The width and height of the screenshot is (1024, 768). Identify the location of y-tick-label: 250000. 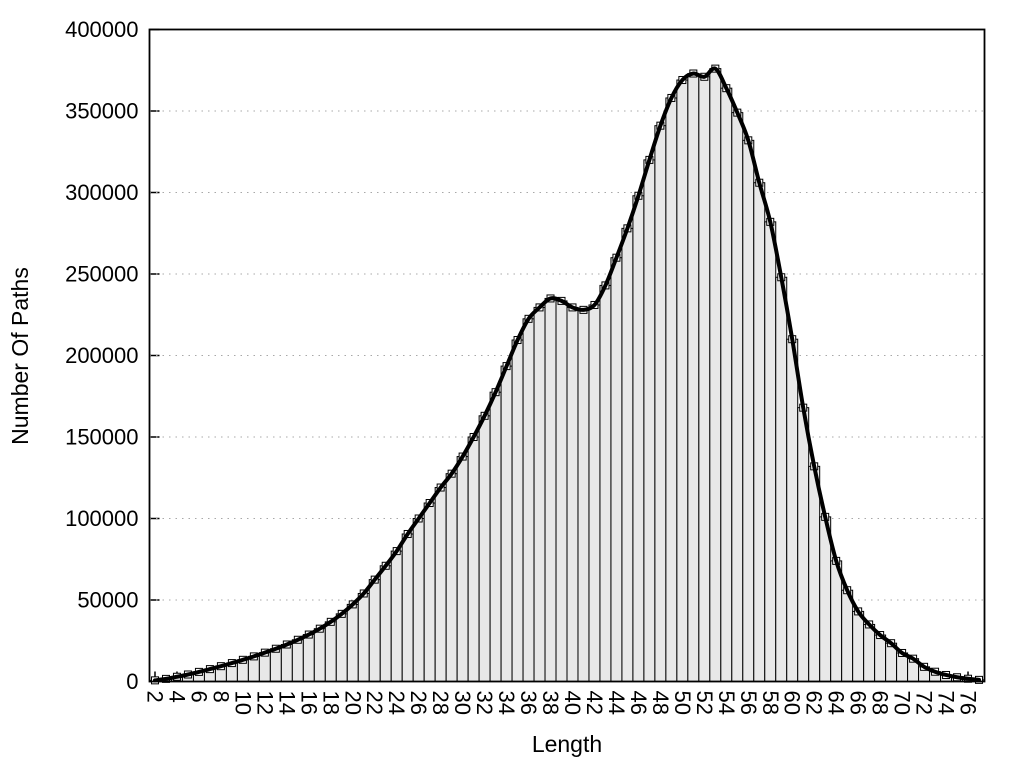
(101, 274).